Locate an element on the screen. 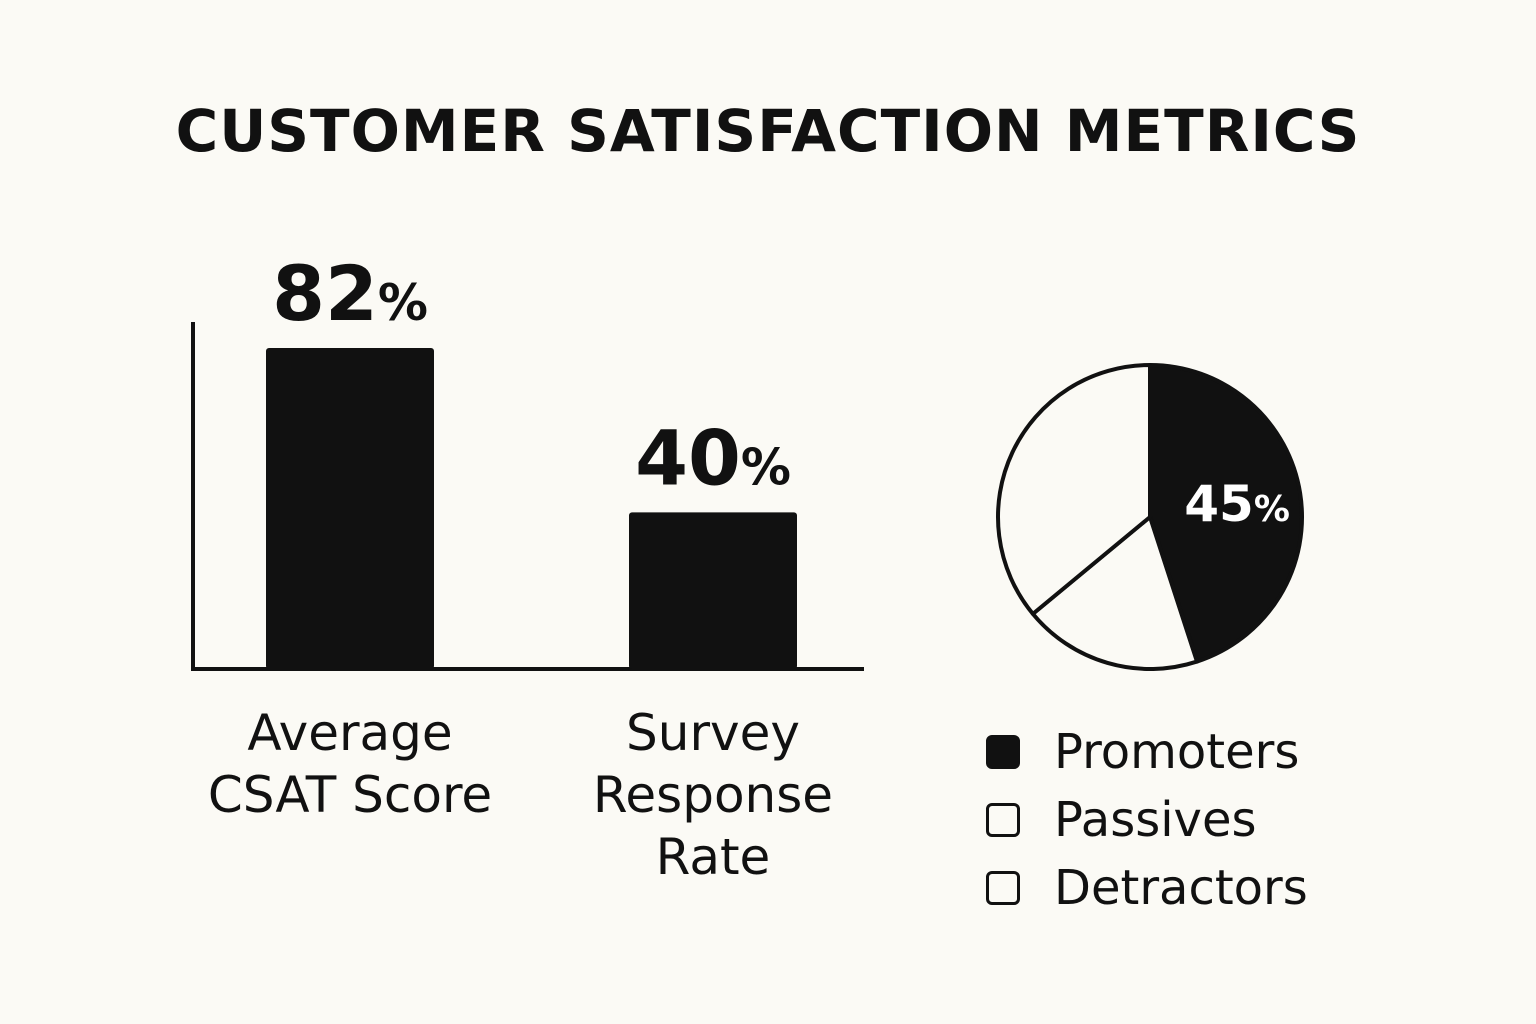 The height and width of the screenshot is (1024, 1536). bar-category-label: Average CSAT Score is located at coordinates (350, 764).